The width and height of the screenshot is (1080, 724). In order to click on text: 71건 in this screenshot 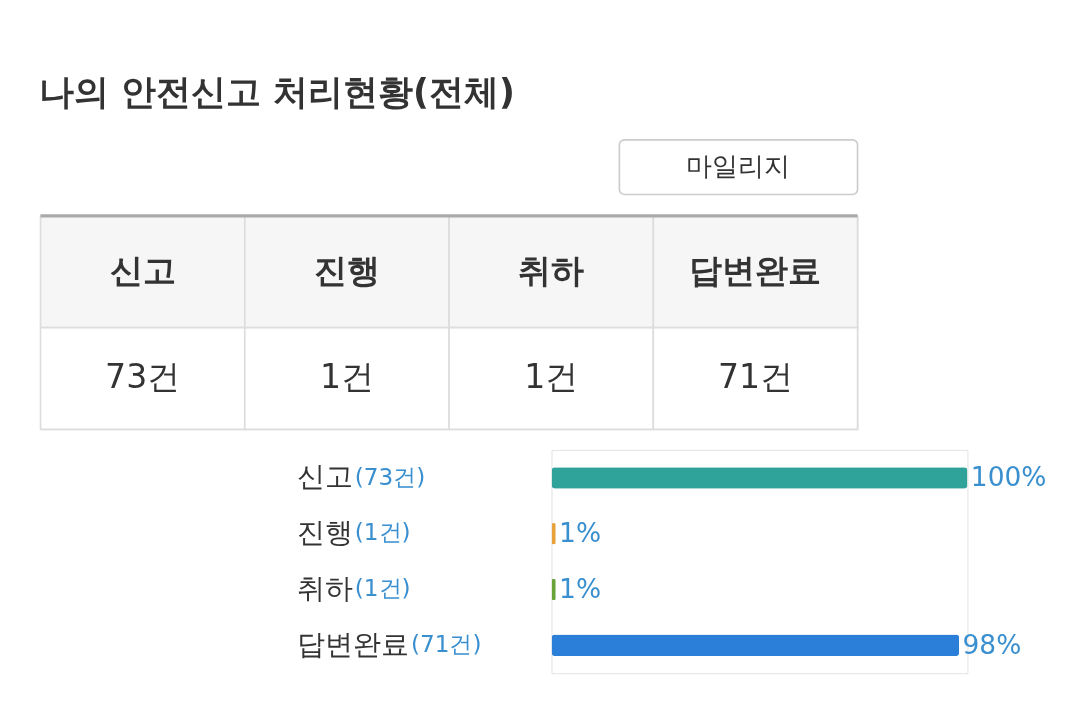, I will do `click(755, 377)`.